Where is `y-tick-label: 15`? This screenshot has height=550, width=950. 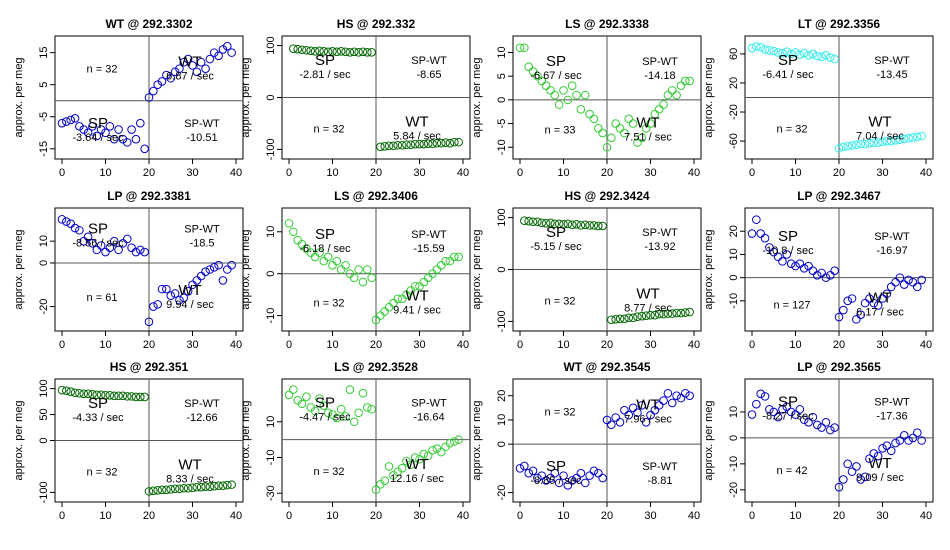
y-tick-label: 15 is located at coordinates (44, 52).